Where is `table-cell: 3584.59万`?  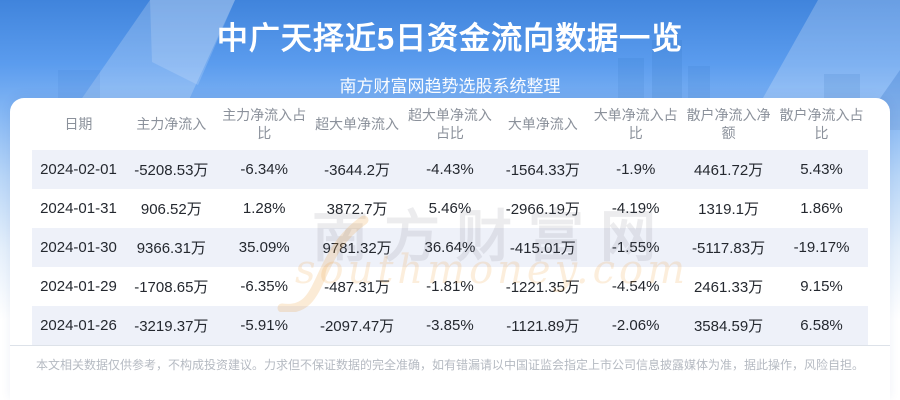
table-cell: 3584.59万 is located at coordinates (728, 326).